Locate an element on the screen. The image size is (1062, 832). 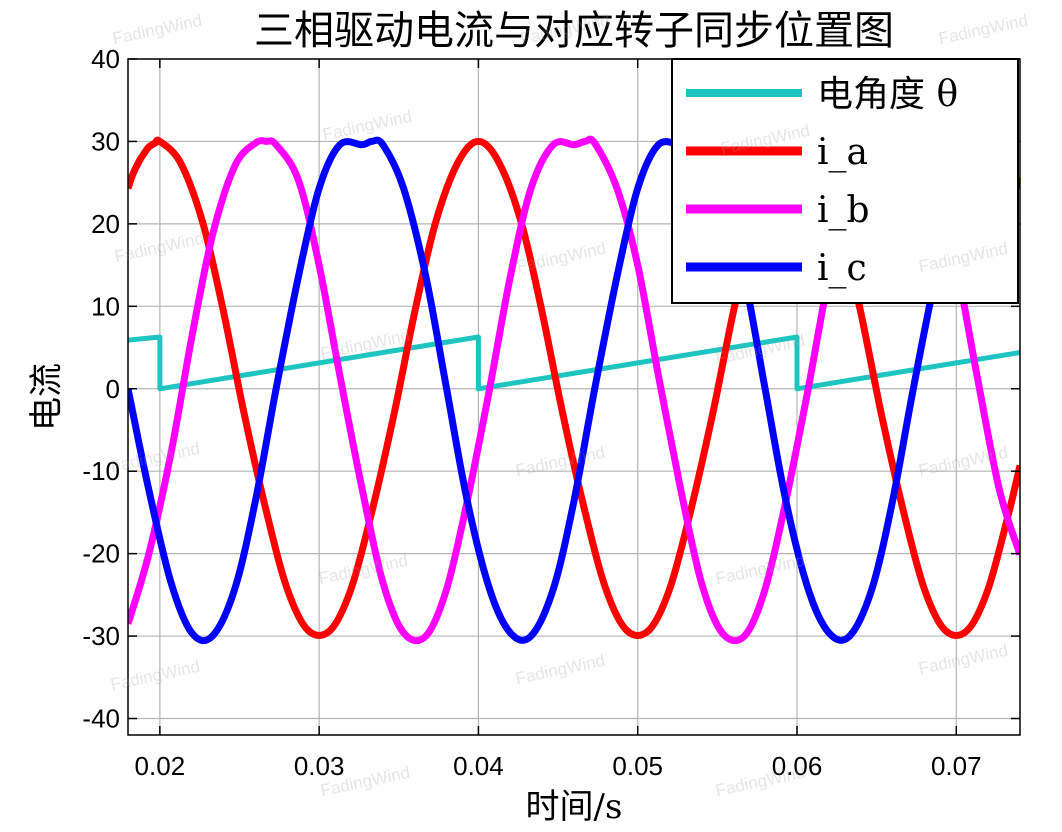
legend-label: i_c is located at coordinates (842, 268).